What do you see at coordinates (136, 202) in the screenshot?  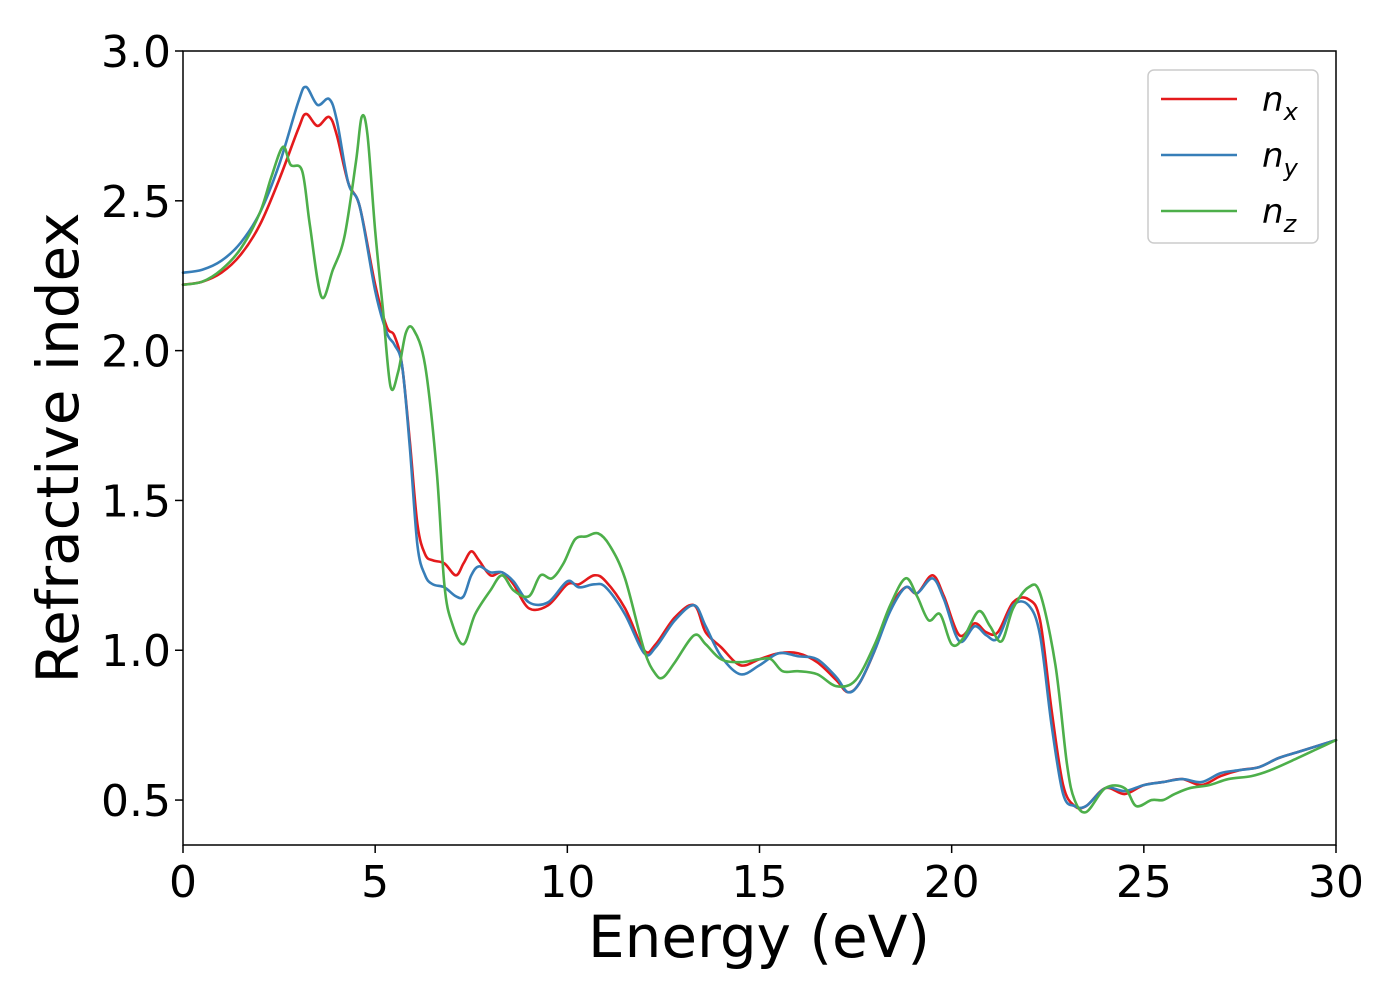 I see `y-tick-label: 2.5` at bounding box center [136, 202].